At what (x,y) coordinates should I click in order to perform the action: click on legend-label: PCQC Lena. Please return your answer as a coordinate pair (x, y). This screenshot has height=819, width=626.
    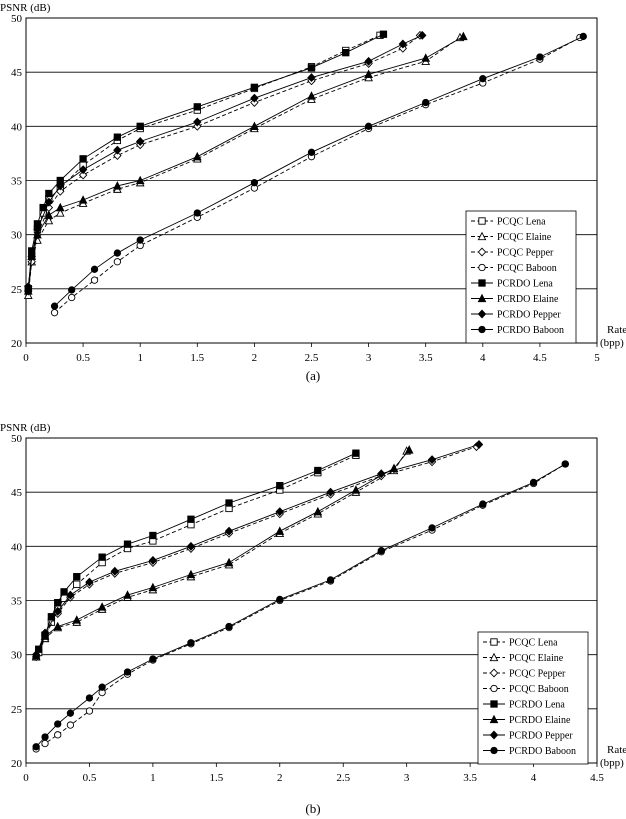
    Looking at the image, I should click on (533, 643).